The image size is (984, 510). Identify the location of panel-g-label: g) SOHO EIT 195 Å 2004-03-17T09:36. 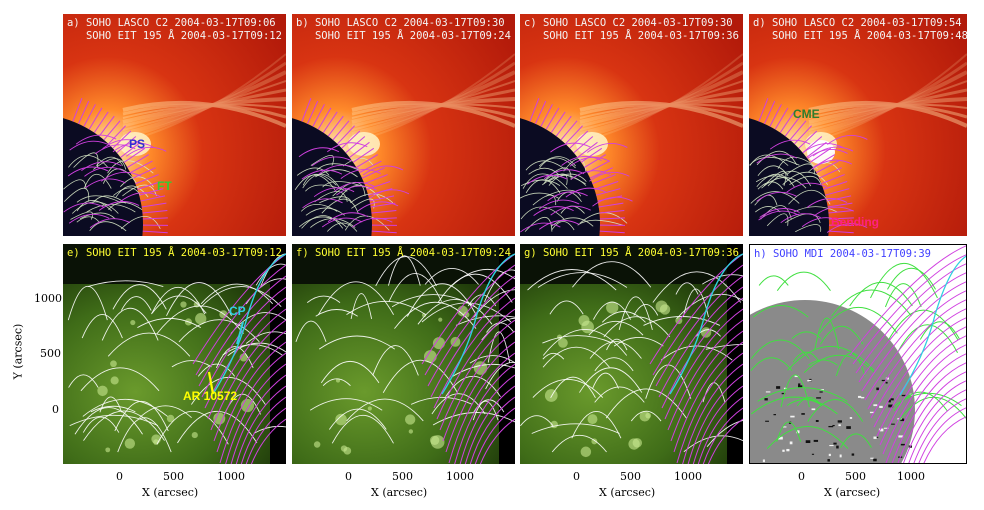
(631, 253).